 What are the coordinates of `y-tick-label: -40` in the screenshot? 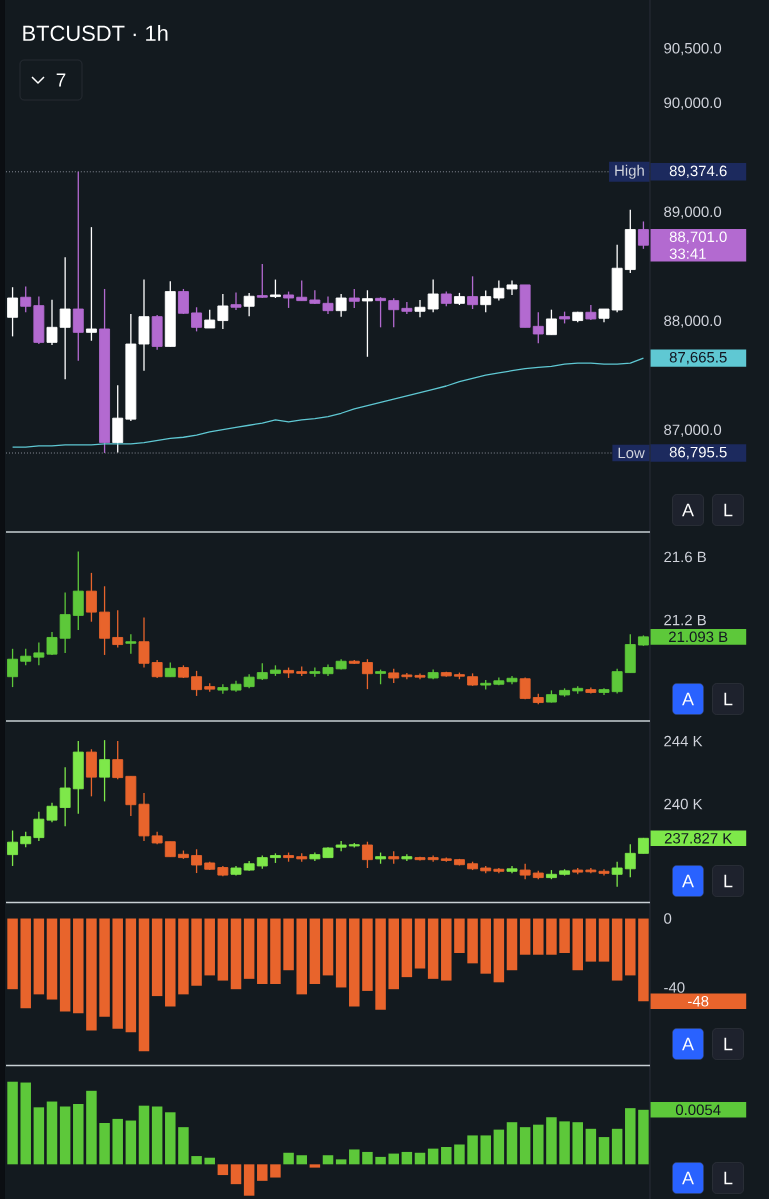 It's located at (674, 987).